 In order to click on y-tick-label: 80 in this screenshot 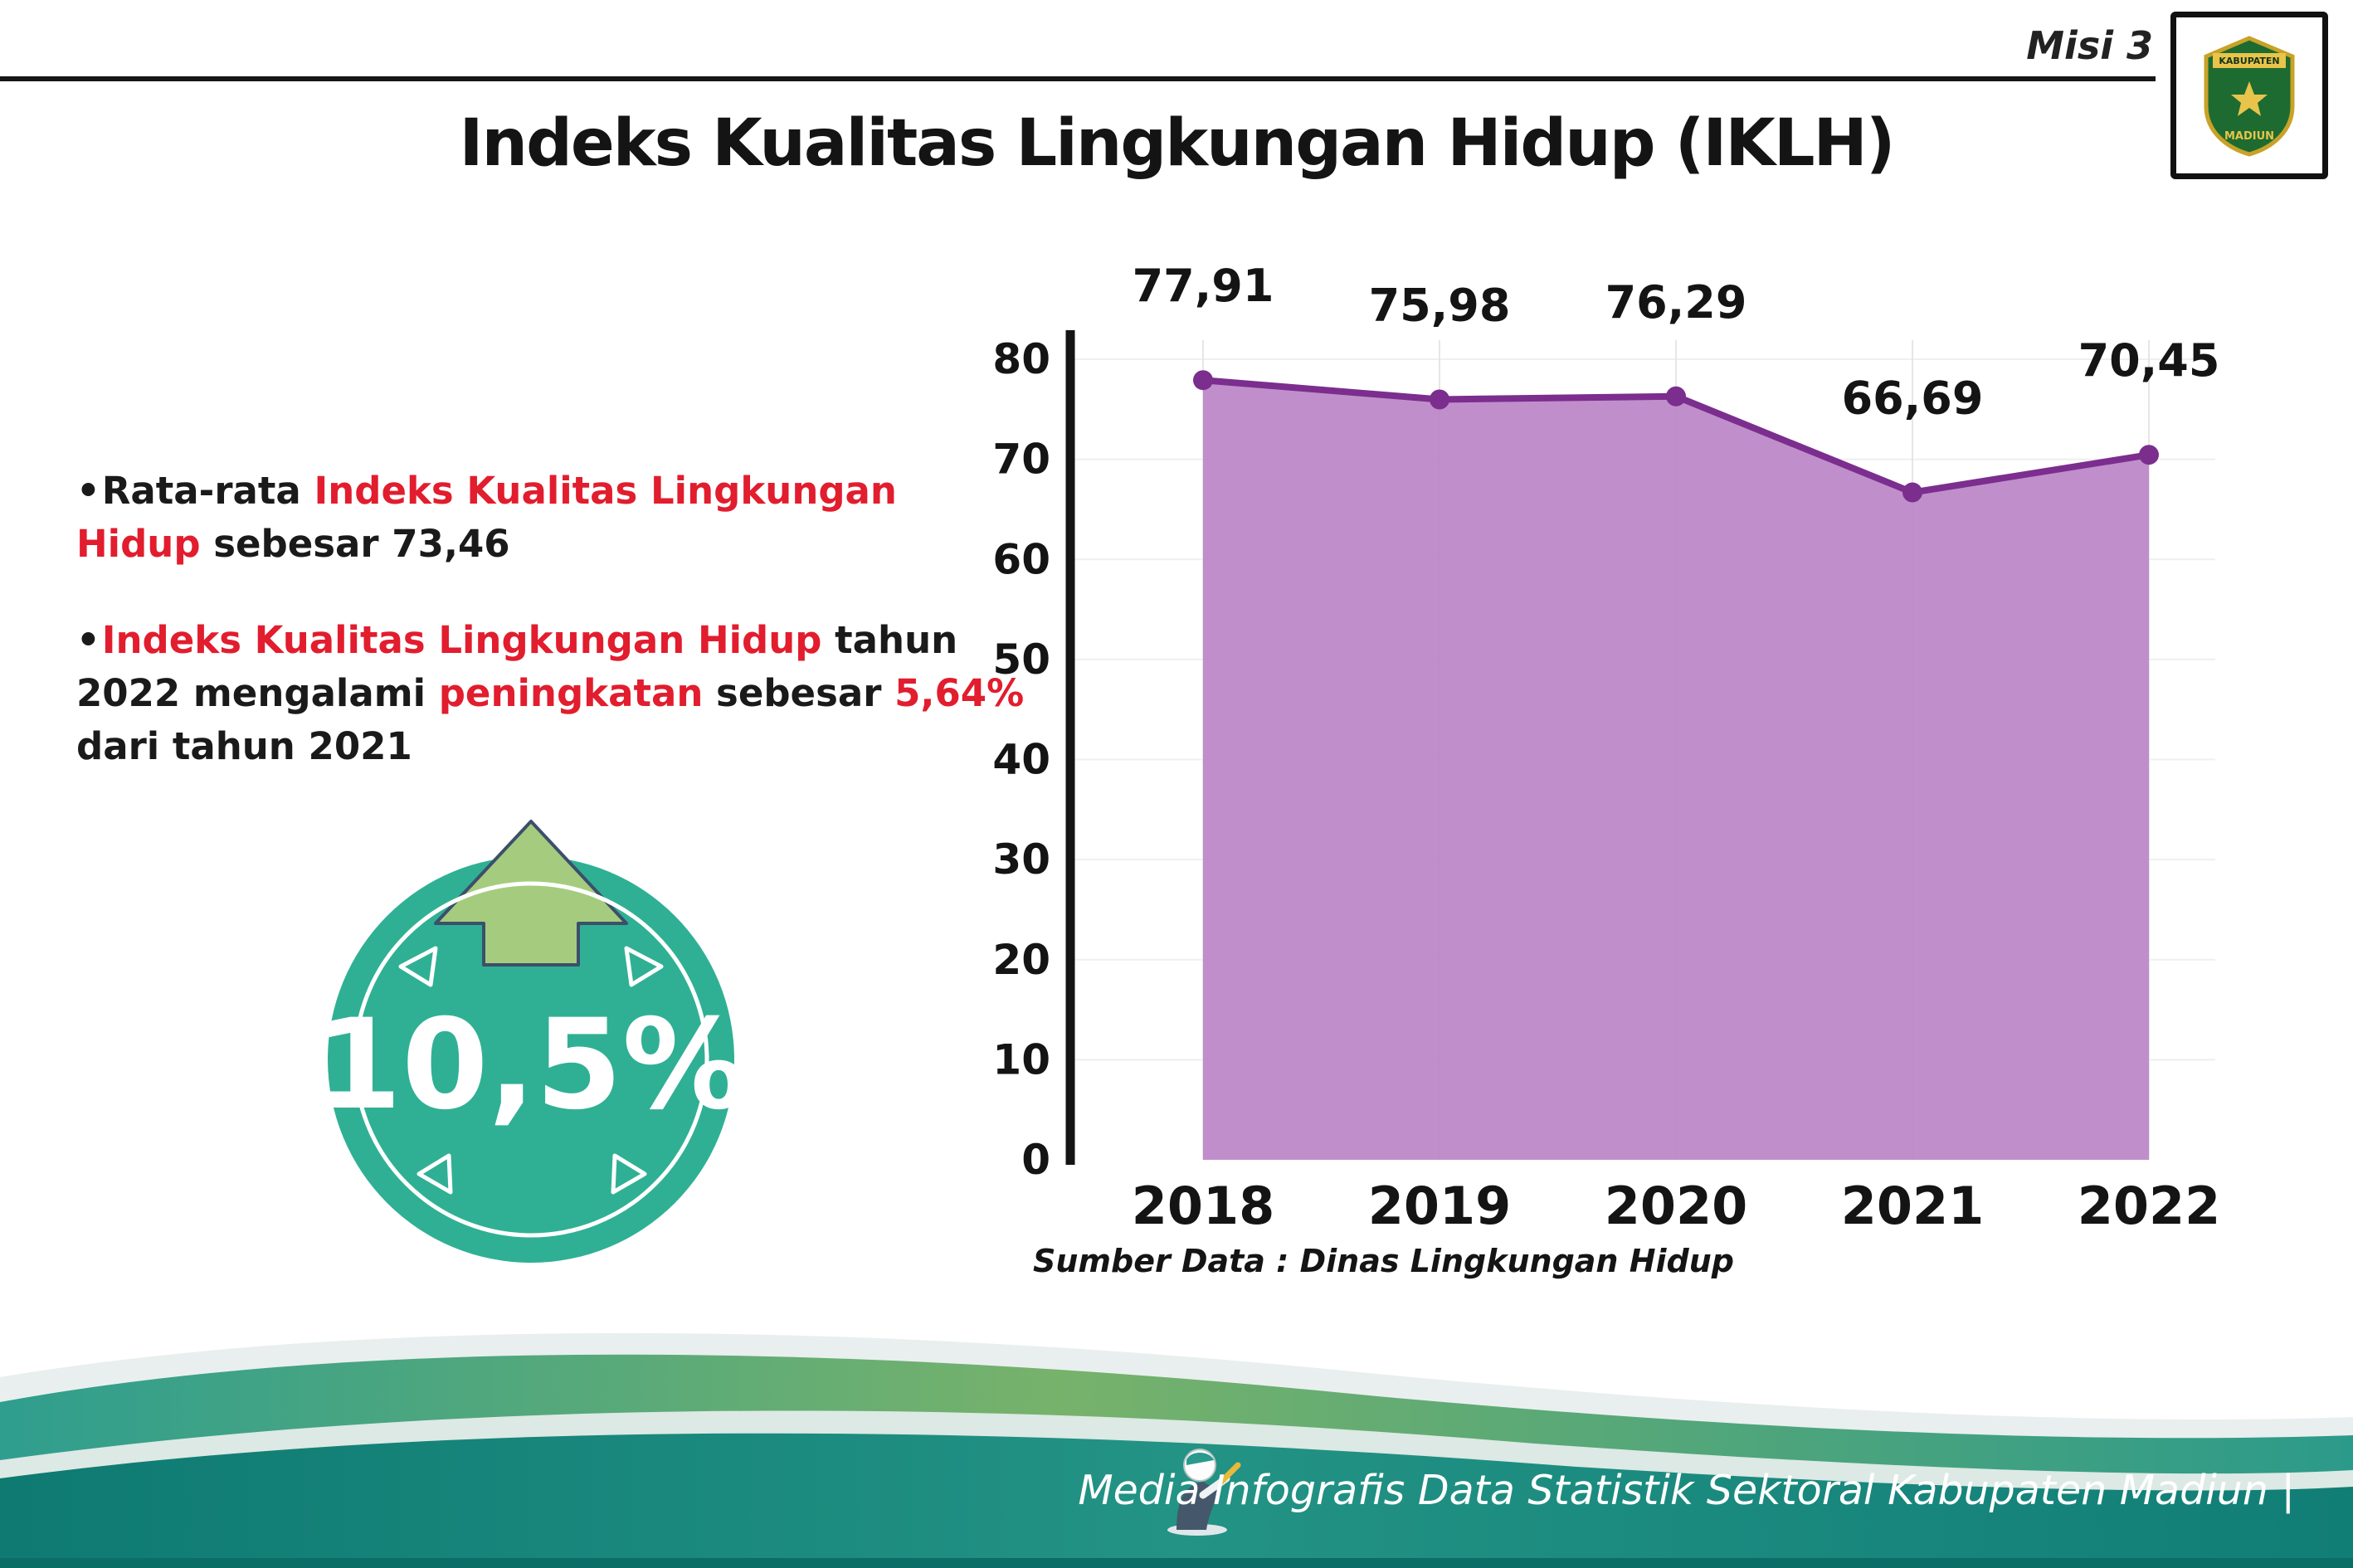, I will do `click(1021, 359)`.